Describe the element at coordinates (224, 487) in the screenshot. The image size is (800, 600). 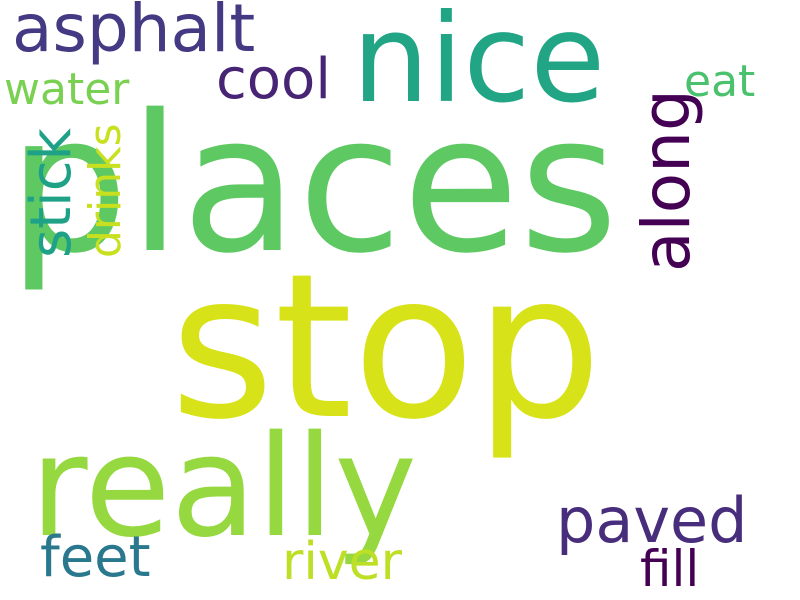
I see `word-really: really` at that location.